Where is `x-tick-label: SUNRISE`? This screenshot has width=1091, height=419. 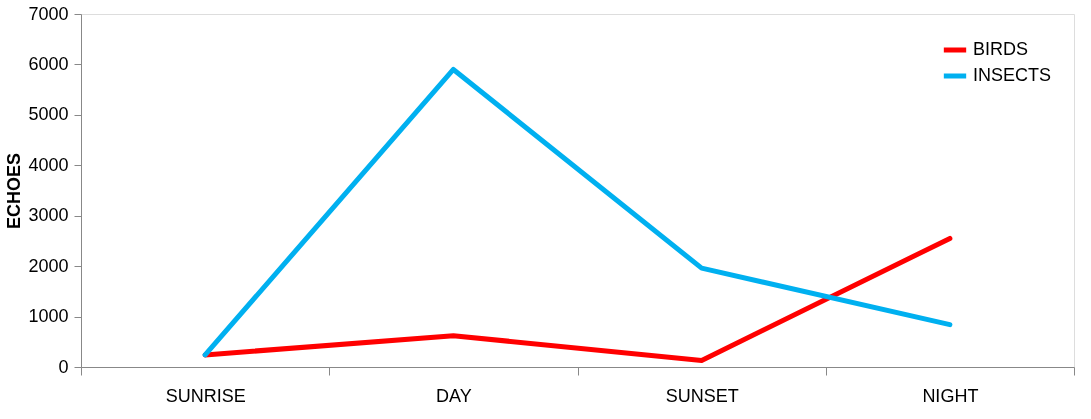
x-tick-label: SUNRISE is located at coordinates (205, 395).